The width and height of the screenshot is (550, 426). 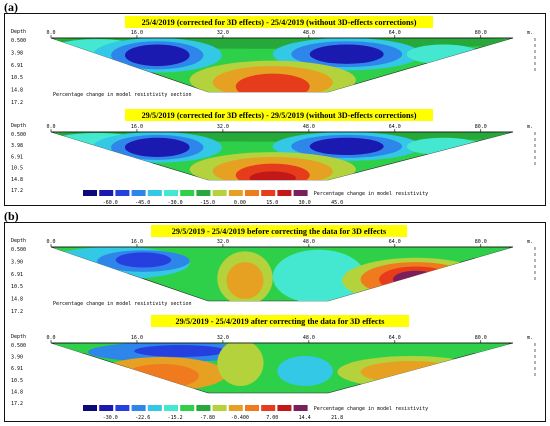 I want to click on x-unit-label: m., so click(x=530, y=242).